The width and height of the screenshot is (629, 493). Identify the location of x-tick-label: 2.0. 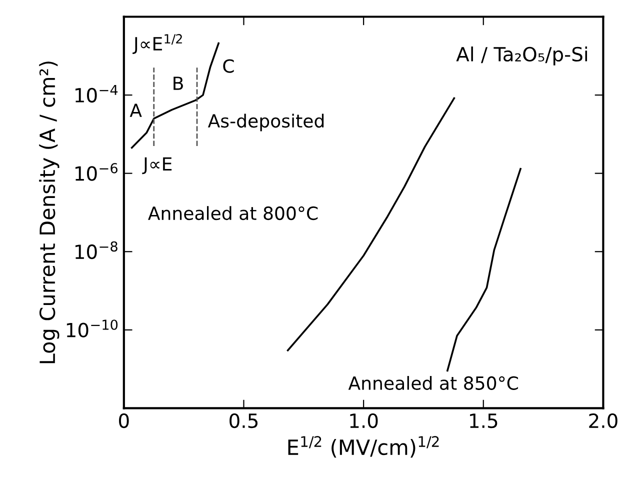
(603, 420).